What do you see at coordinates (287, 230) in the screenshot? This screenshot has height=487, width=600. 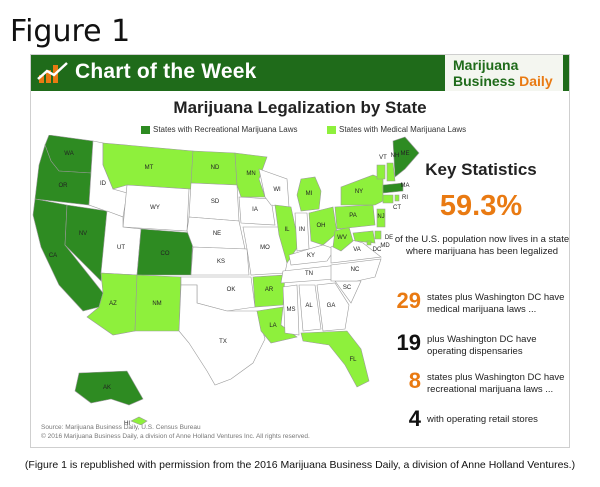 I see `state-label-il: IL` at bounding box center [287, 230].